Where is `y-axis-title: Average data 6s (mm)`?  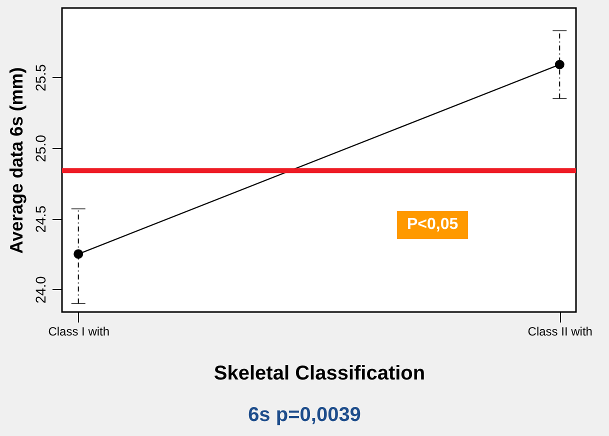
y-axis-title: Average data 6s (mm) is located at coordinates (16, 160).